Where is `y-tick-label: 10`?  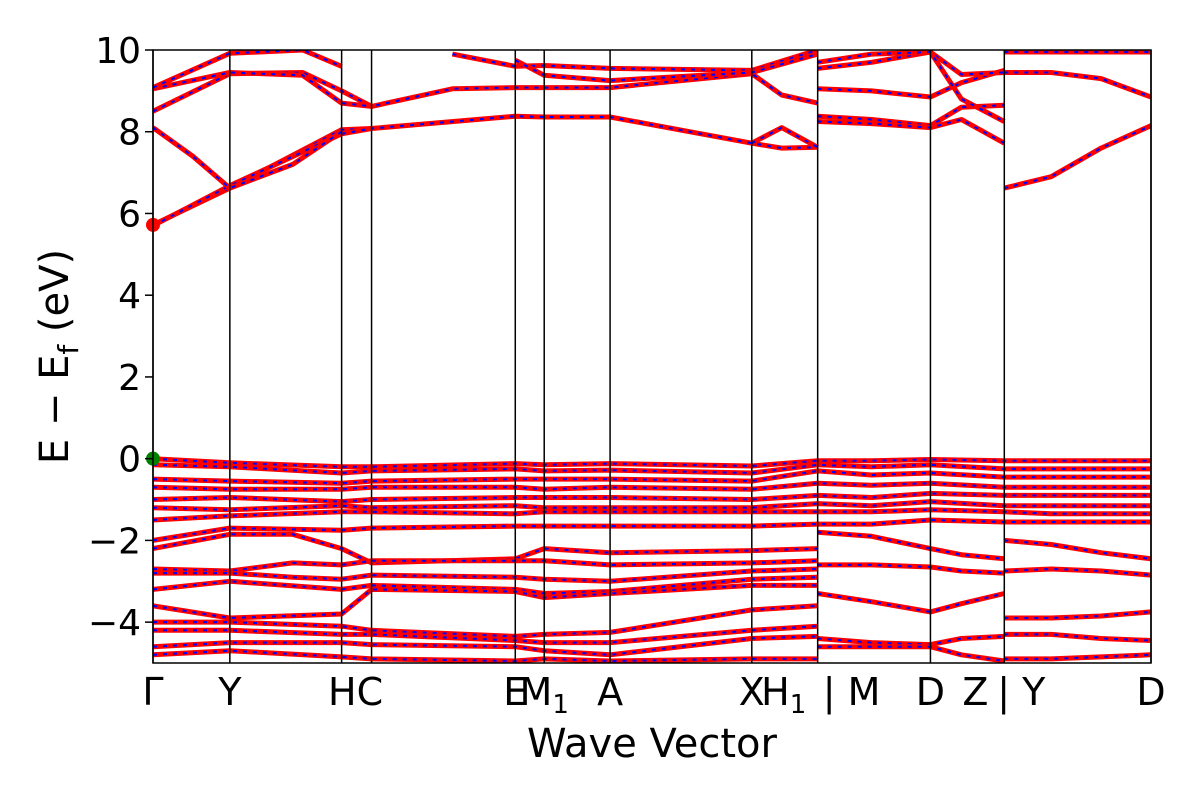
y-tick-label: 10 is located at coordinates (118, 51).